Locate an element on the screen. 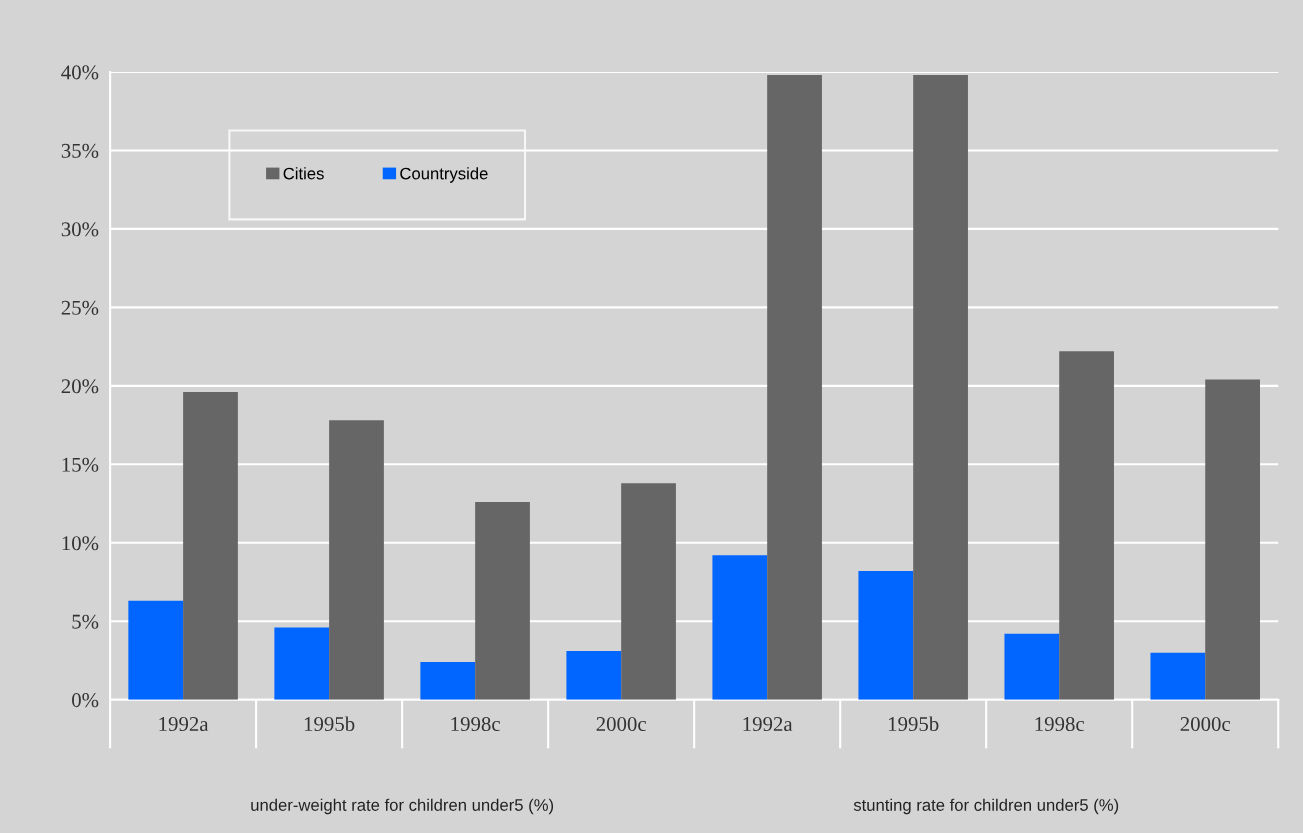 The height and width of the screenshot is (833, 1303). legend-label: Cities is located at coordinates (303, 173).